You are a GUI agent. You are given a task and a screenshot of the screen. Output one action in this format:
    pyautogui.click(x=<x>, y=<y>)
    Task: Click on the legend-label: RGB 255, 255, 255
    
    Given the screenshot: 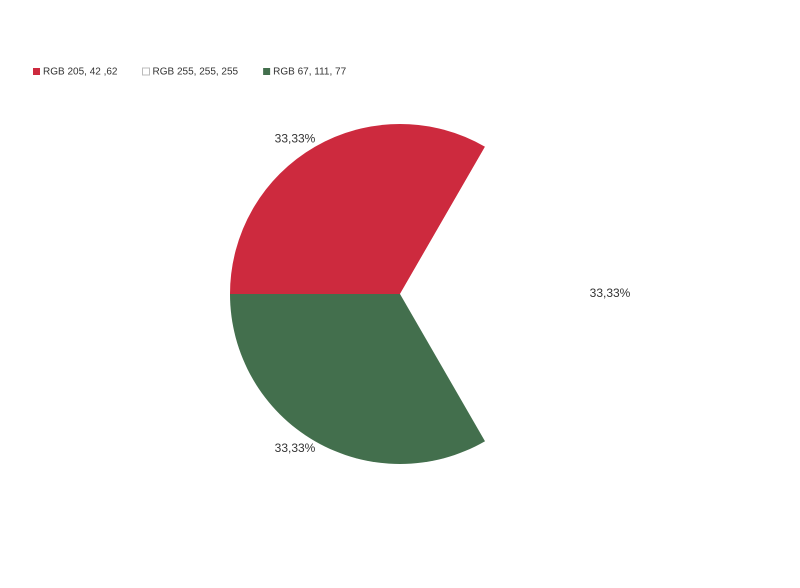 What is the action you would take?
    pyautogui.click(x=196, y=72)
    